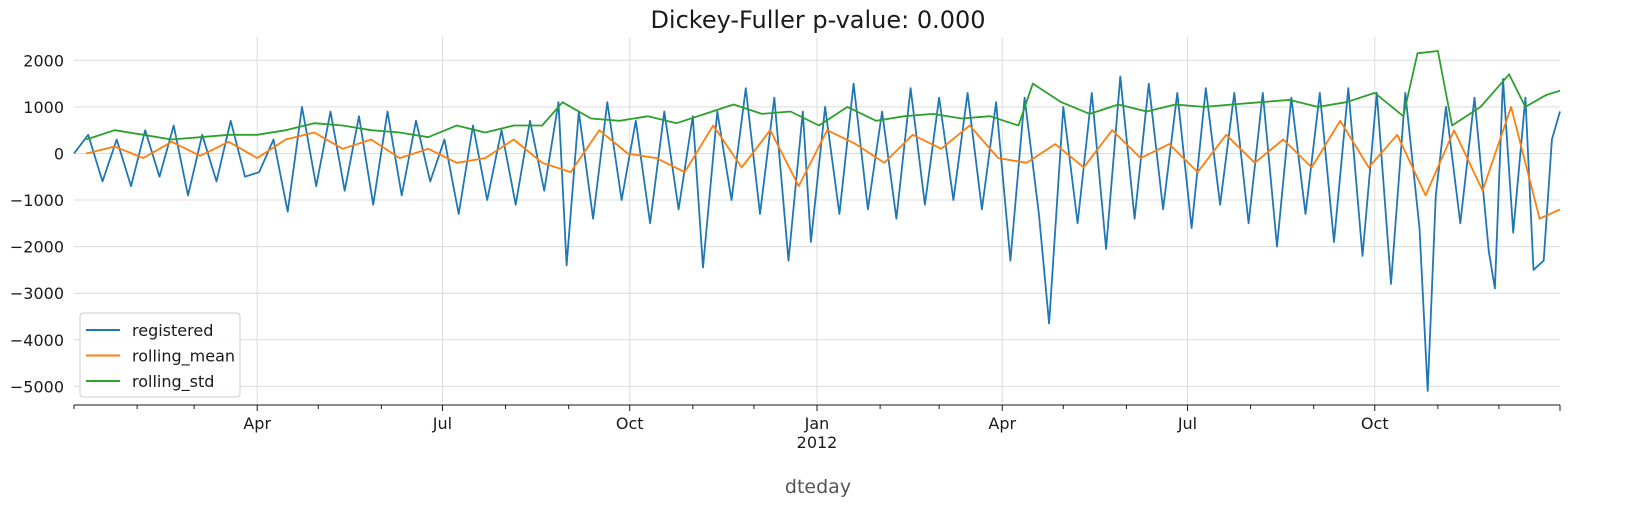 The width and height of the screenshot is (1635, 505). What do you see at coordinates (43, 107) in the screenshot?
I see `y-tick-label: 1000` at bounding box center [43, 107].